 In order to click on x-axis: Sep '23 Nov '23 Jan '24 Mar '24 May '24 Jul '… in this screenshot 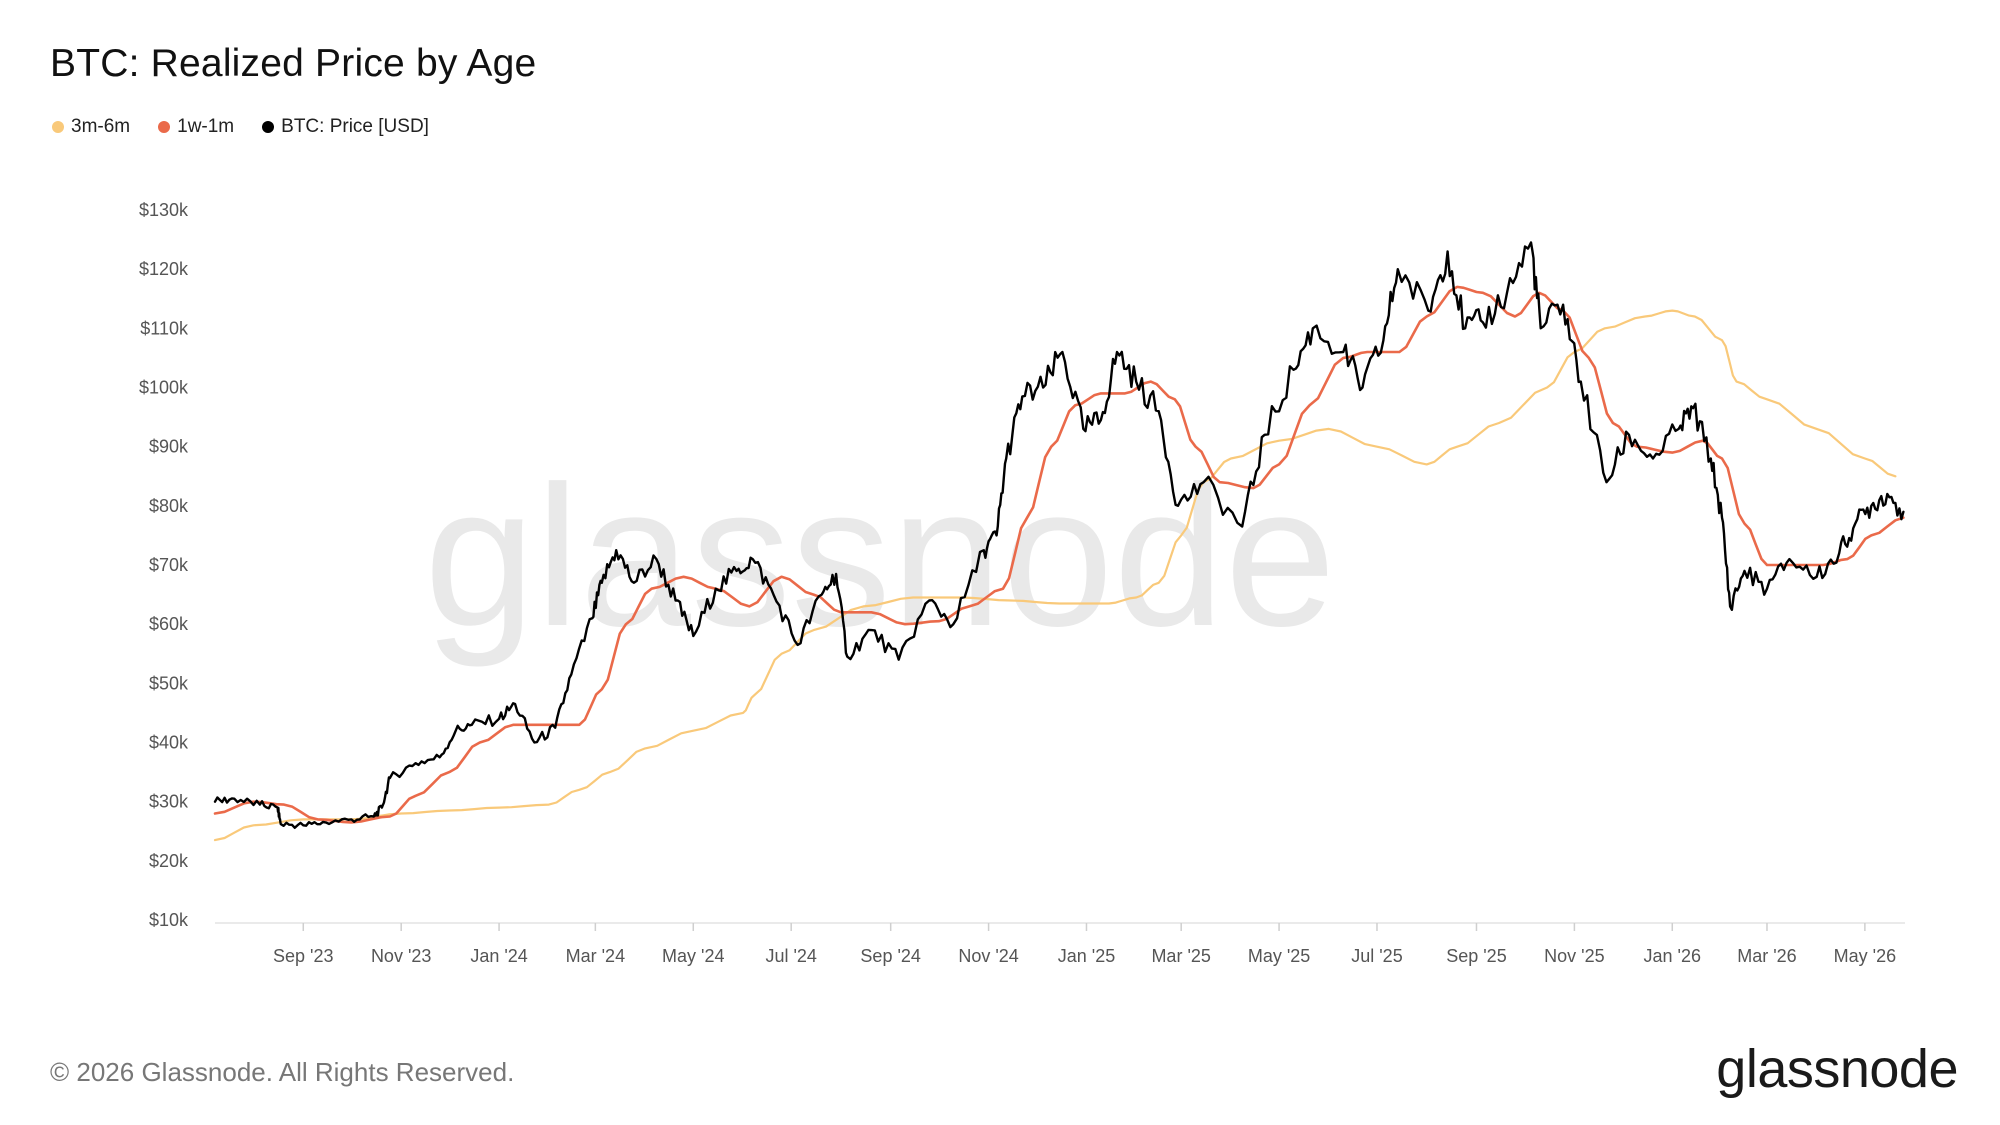, I will do `click(1060, 944)`.